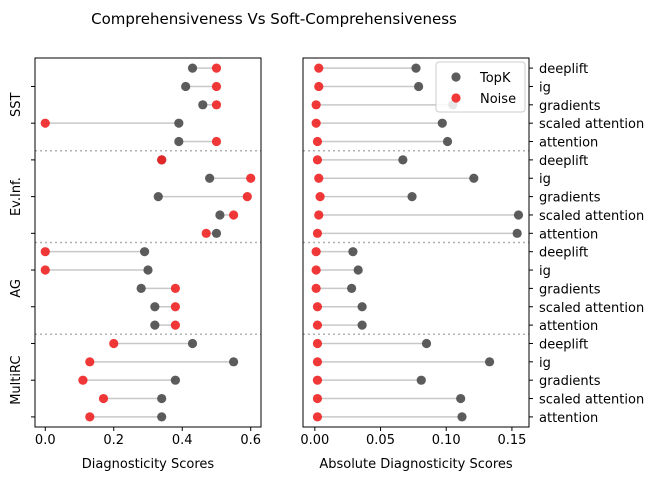 Image resolution: width=662 pixels, height=484 pixels. Describe the element at coordinates (16, 196) in the screenshot. I see `group-label: Ev.Inf.` at that location.